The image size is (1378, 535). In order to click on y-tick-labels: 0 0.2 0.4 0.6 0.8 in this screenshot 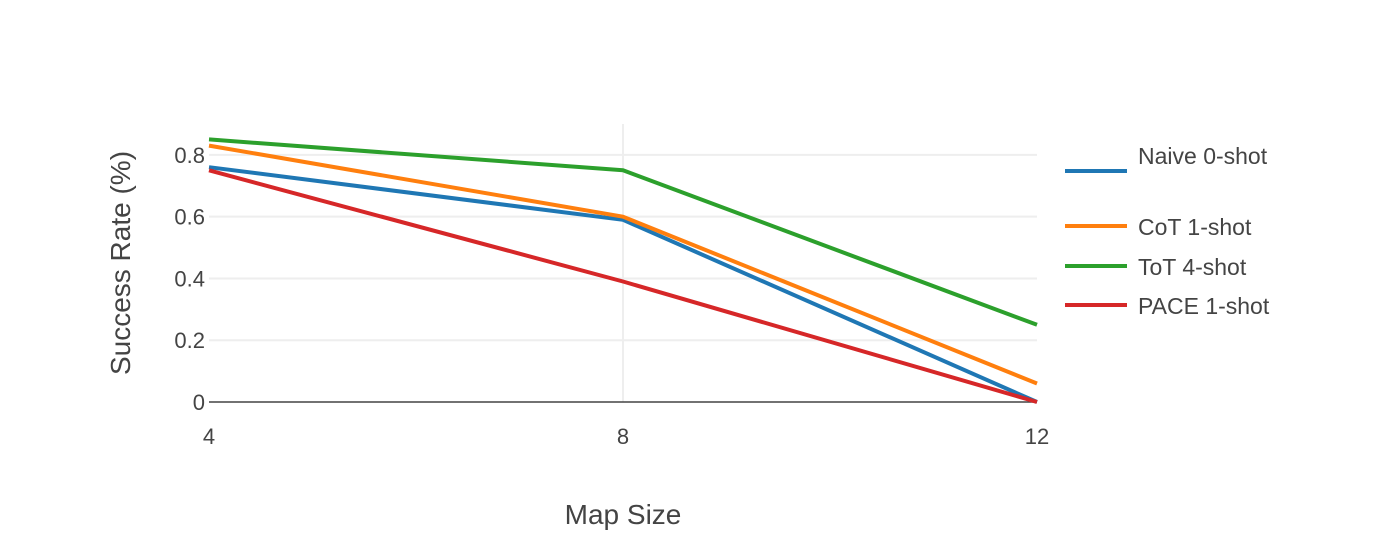, I will do `click(189, 279)`.